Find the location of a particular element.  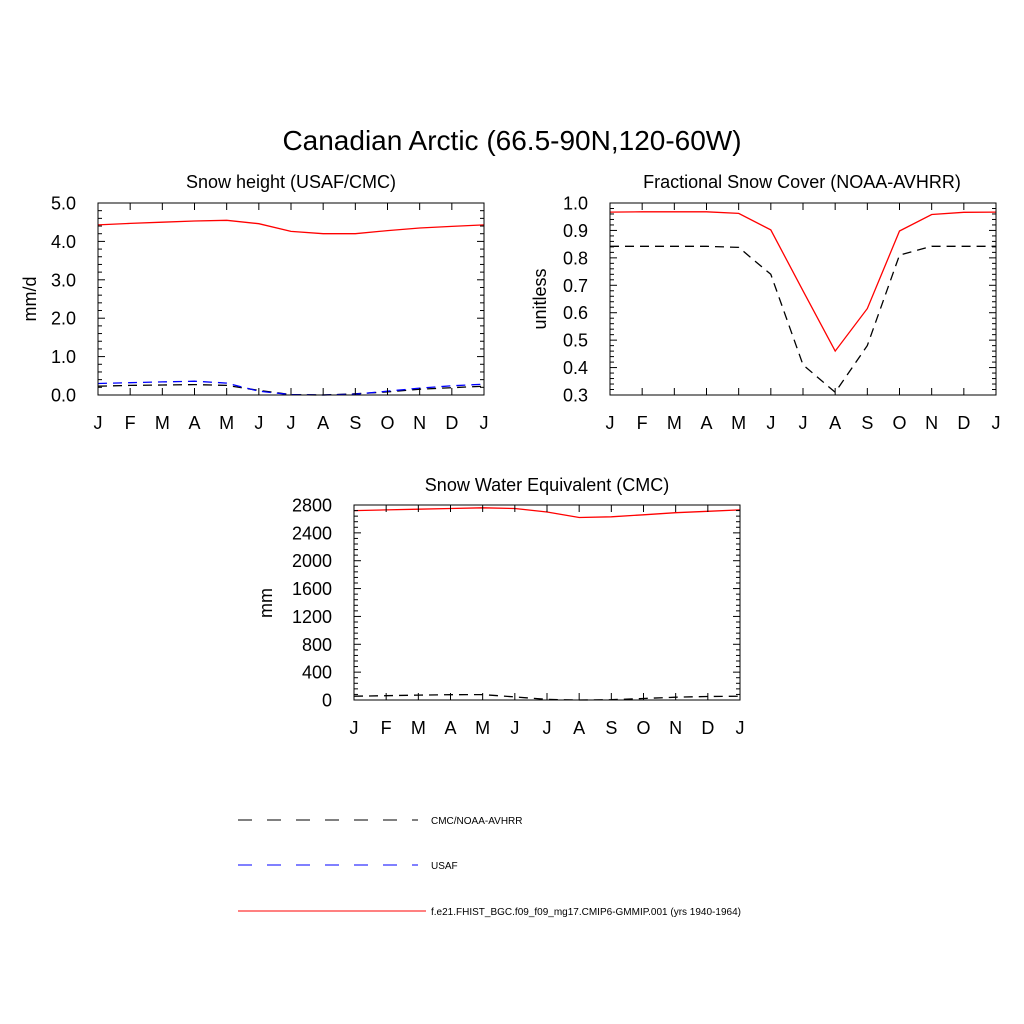

series-line-cmc-noaa-avhrr is located at coordinates (803, 319).